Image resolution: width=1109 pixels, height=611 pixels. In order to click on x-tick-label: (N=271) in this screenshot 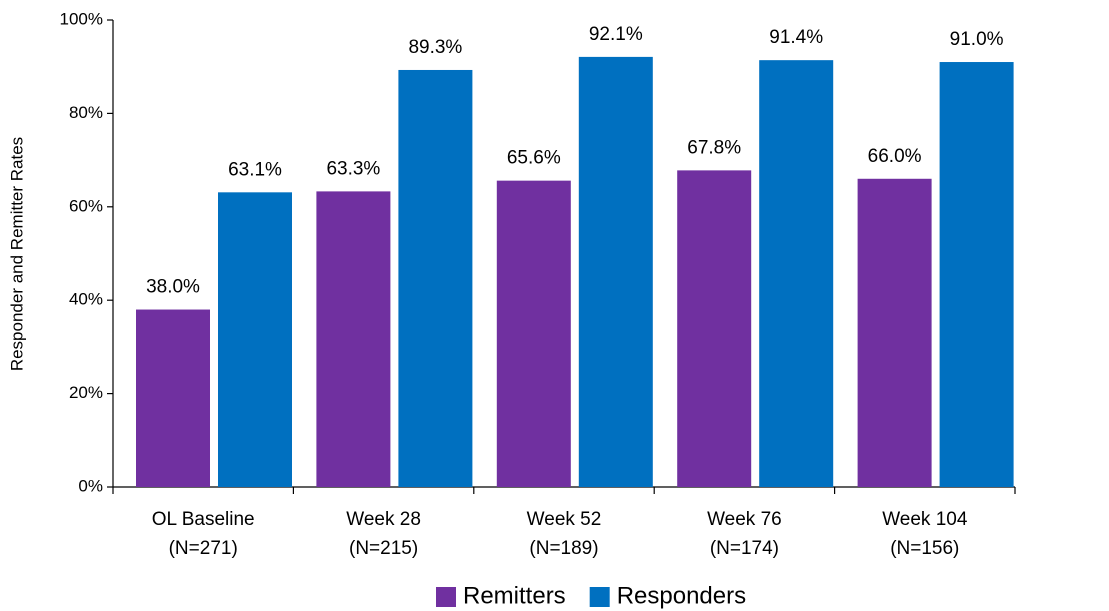, I will do `click(203, 548)`.